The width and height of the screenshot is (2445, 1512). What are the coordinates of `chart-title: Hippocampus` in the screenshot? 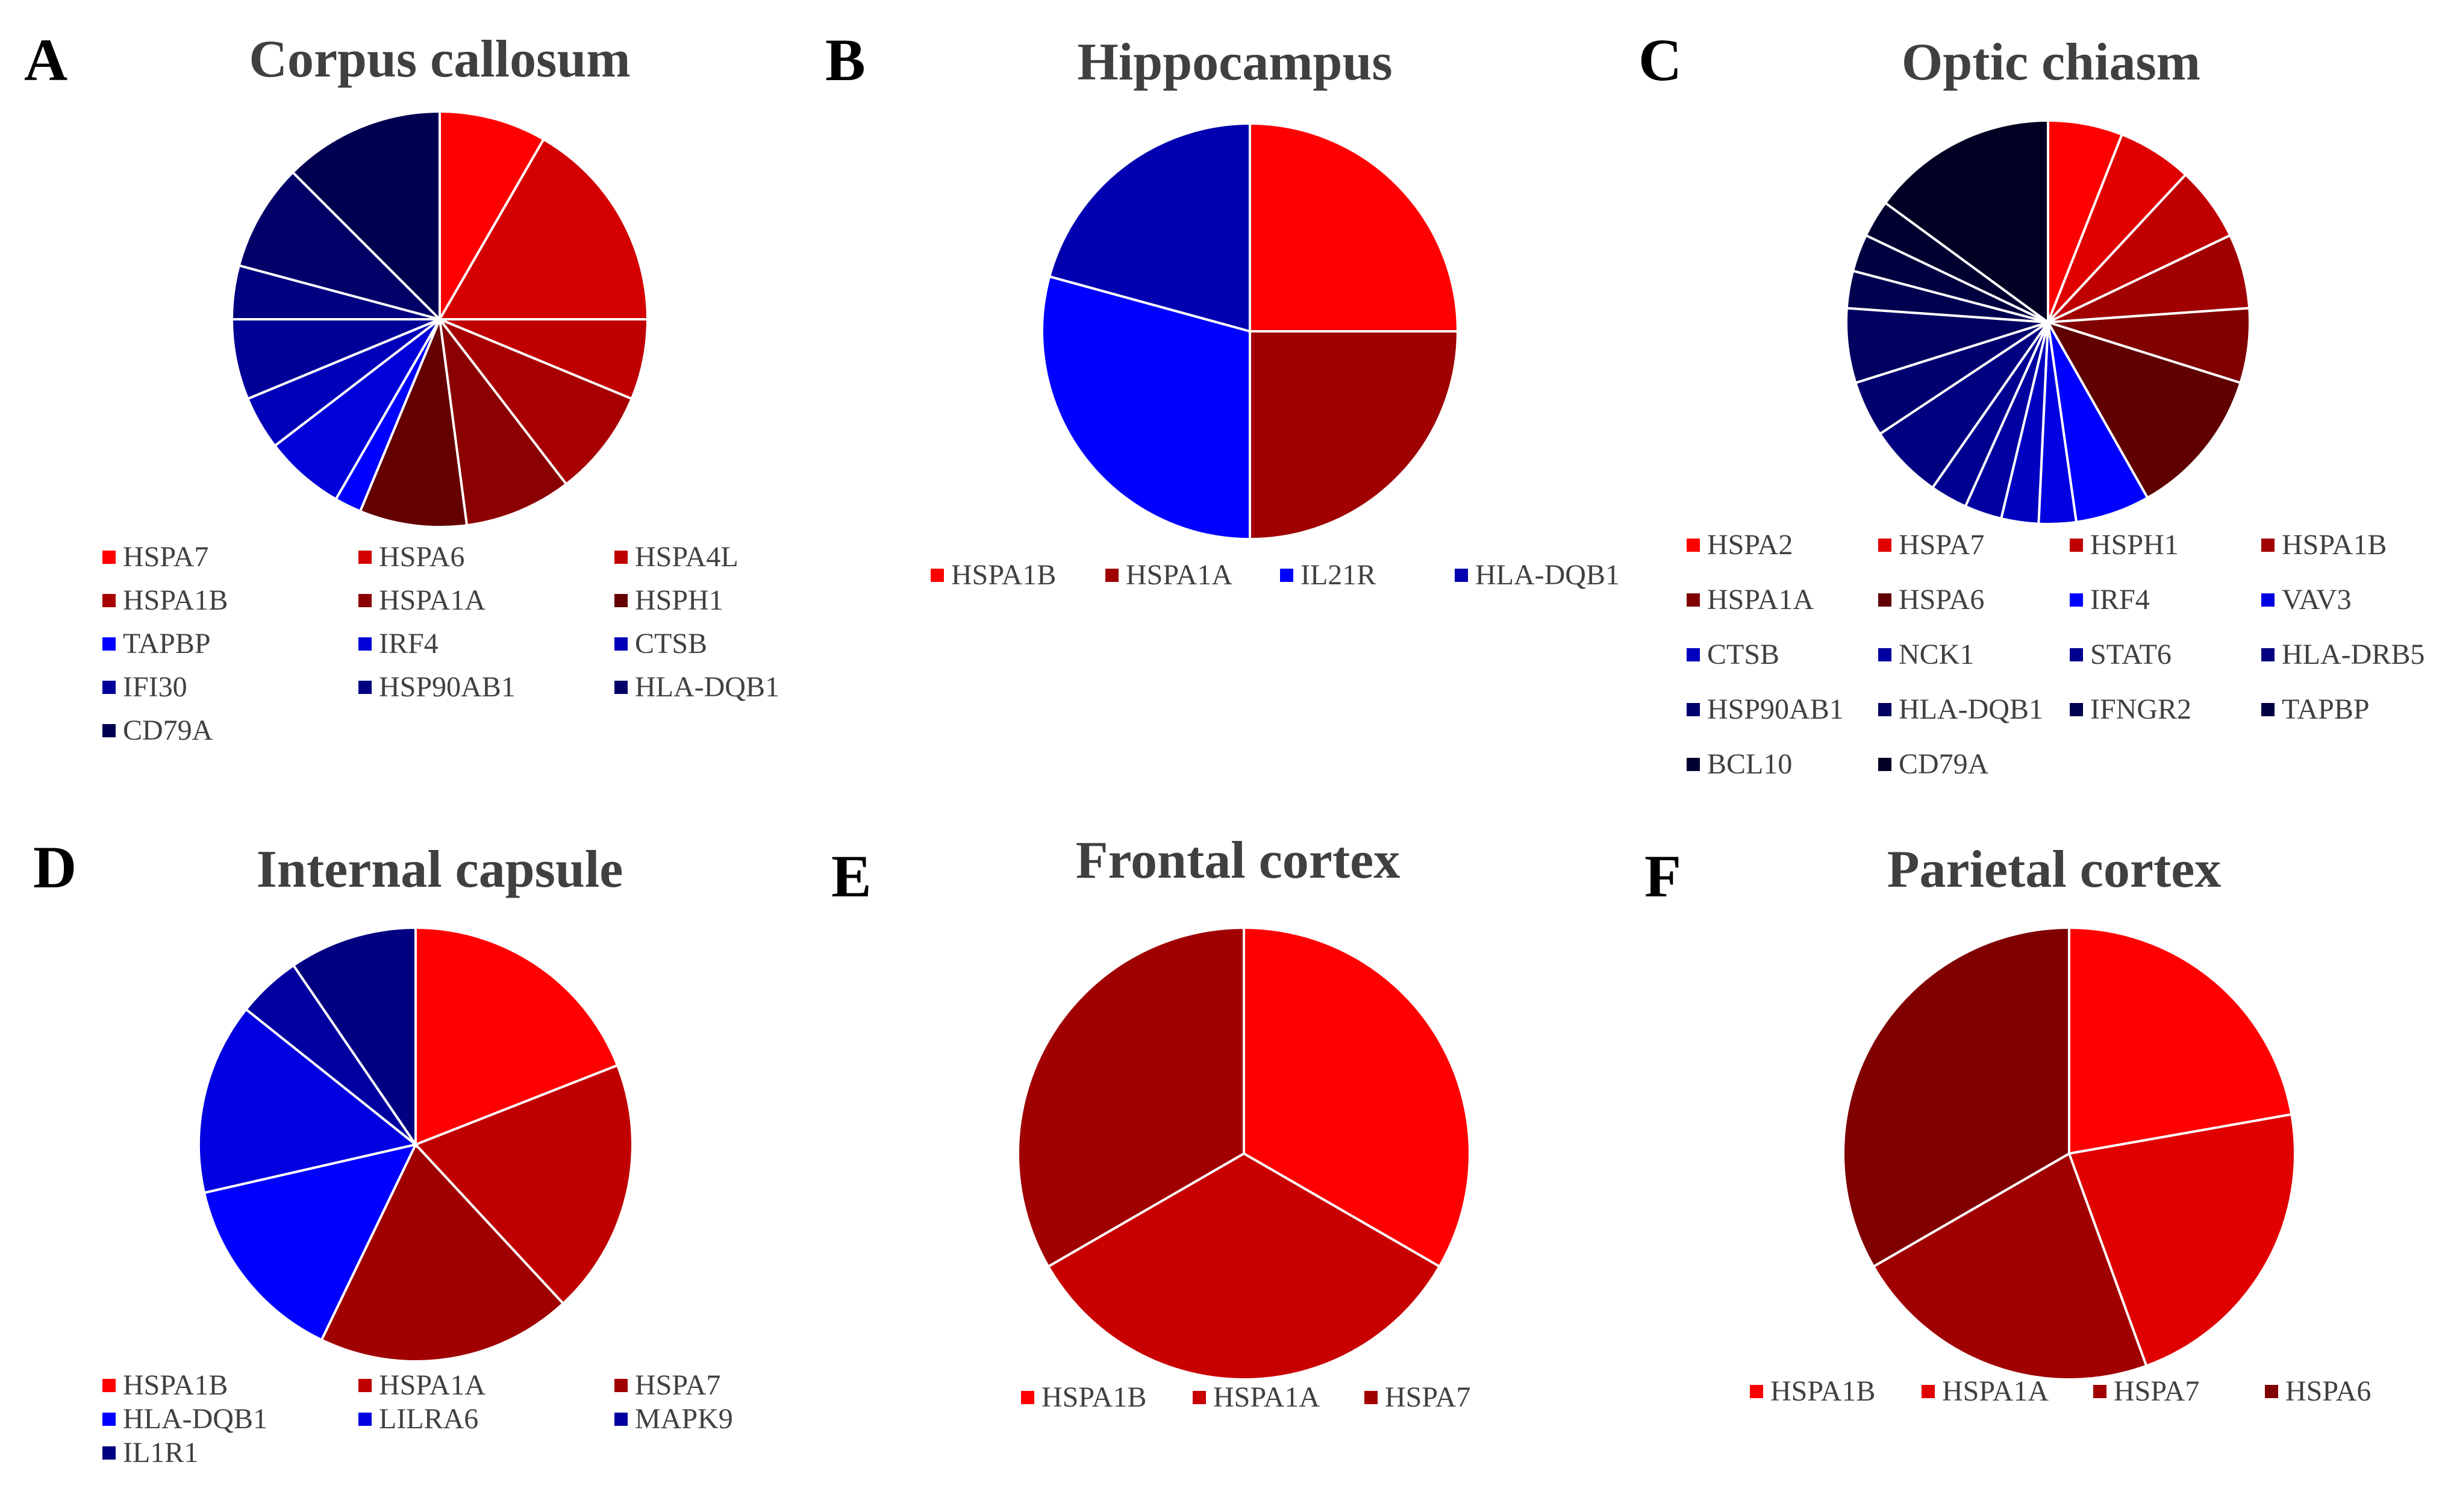 It's located at (1235, 62).